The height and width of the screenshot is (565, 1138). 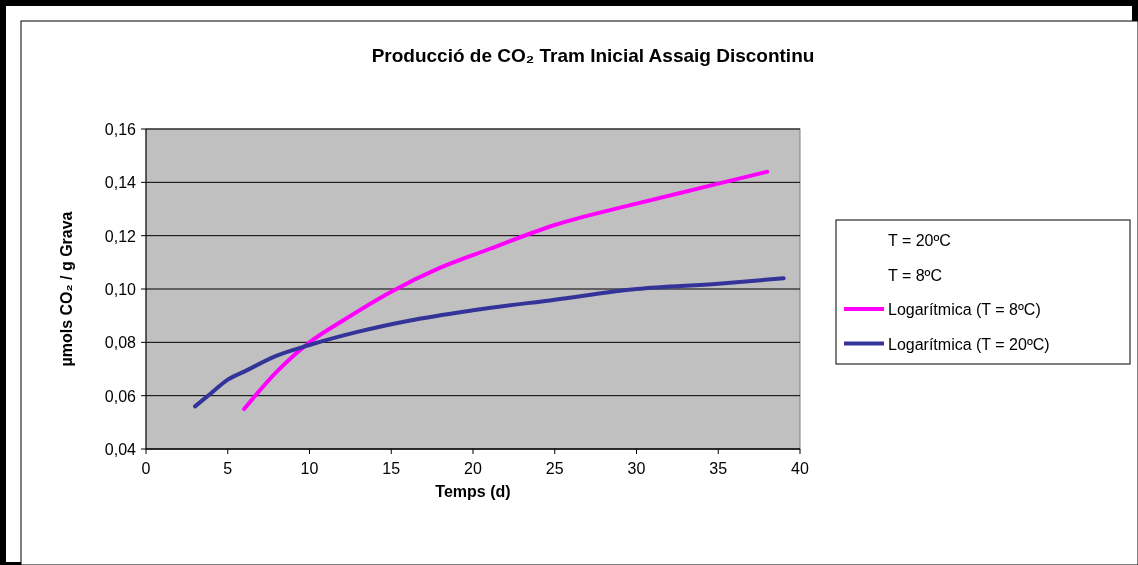 What do you see at coordinates (800, 468) in the screenshot?
I see `x-tick-label: 40` at bounding box center [800, 468].